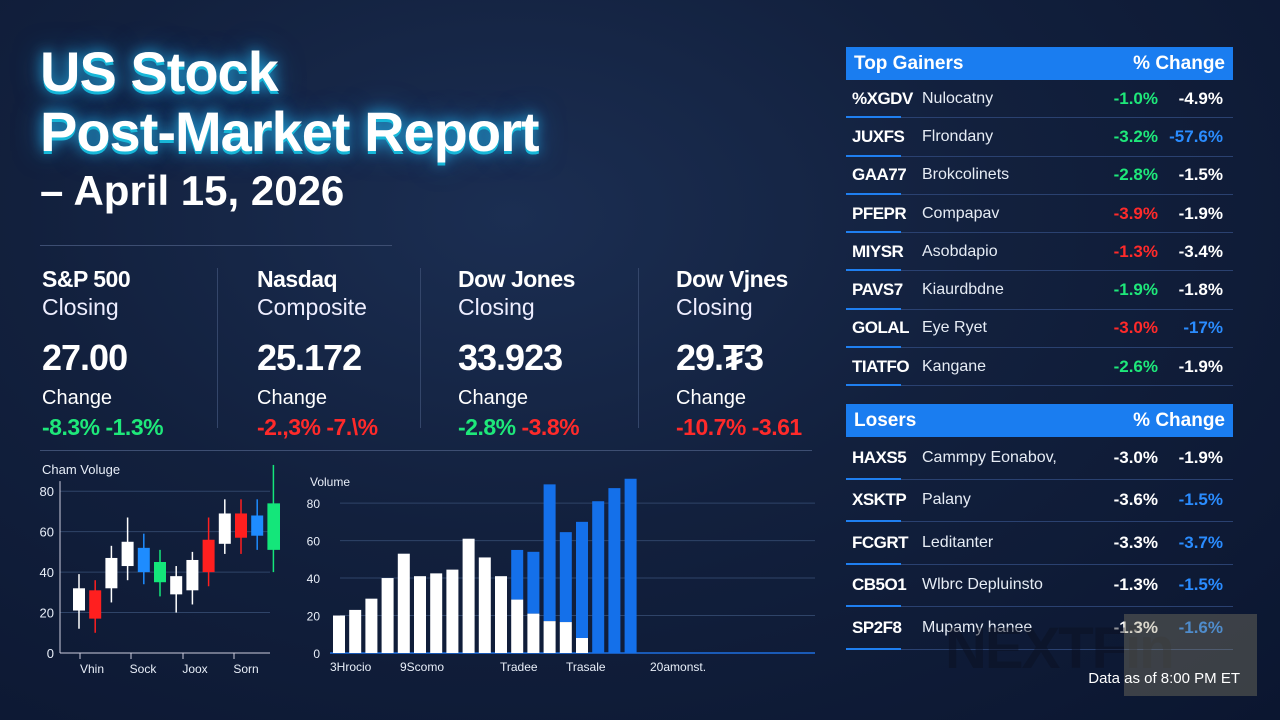  I want to click on table-row: CB5O1 Wlbrc Depluinsto -1.3% -1.5%, so click(1039, 586).